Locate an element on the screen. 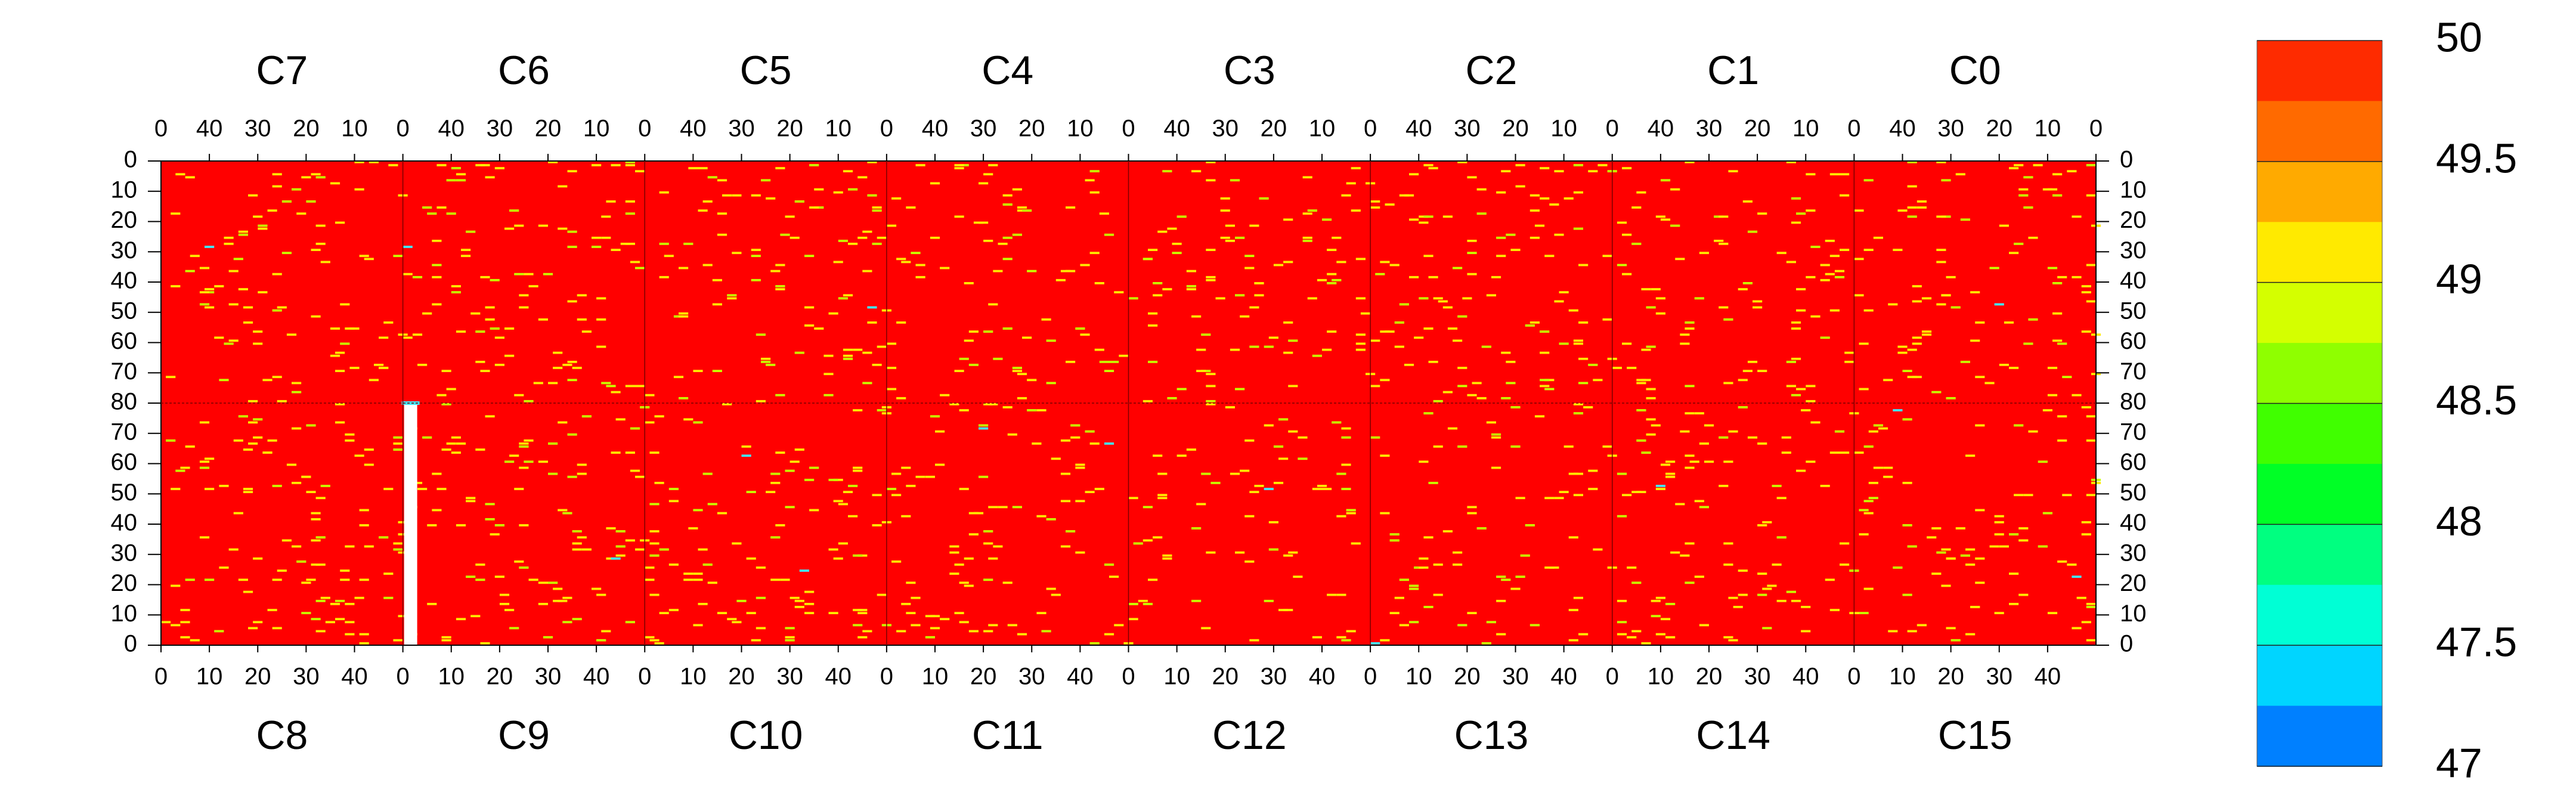 The width and height of the screenshot is (2576, 805). right-y-tick-label: 10 is located at coordinates (2134, 614).